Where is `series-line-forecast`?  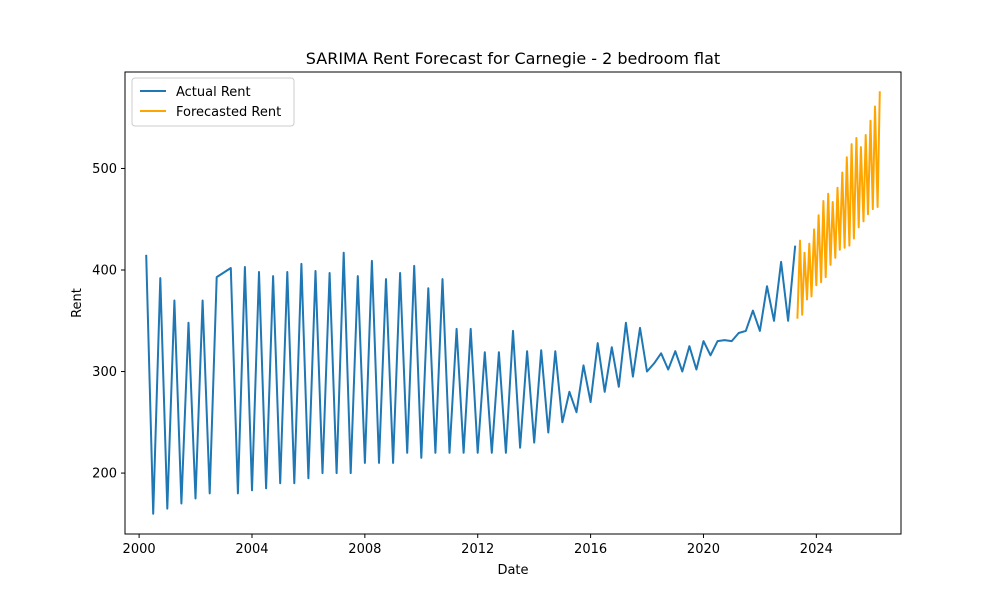
series-line-forecast is located at coordinates (838, 205).